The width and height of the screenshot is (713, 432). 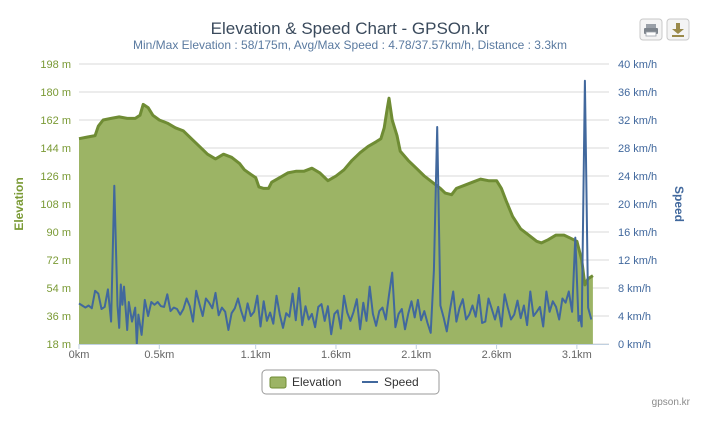 I want to click on y-right-tick-label: 12 km/h, so click(x=637, y=261).